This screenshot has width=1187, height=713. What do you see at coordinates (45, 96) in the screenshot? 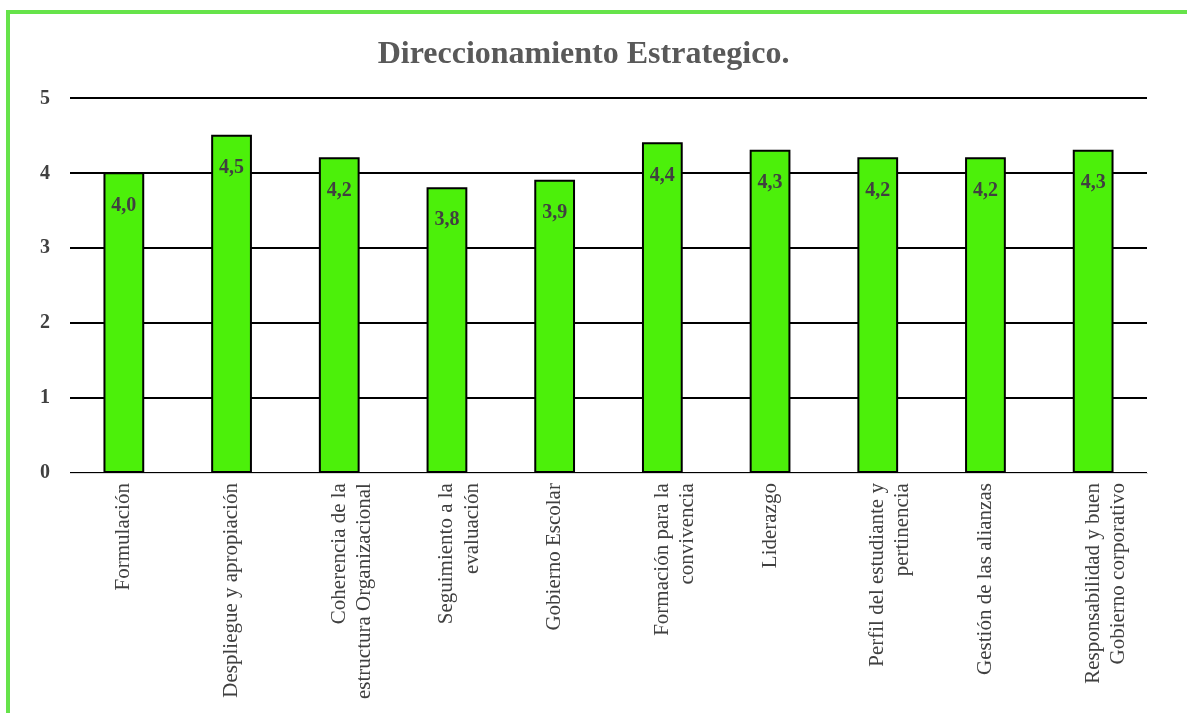
I see `y-tick-label: 5` at bounding box center [45, 96].